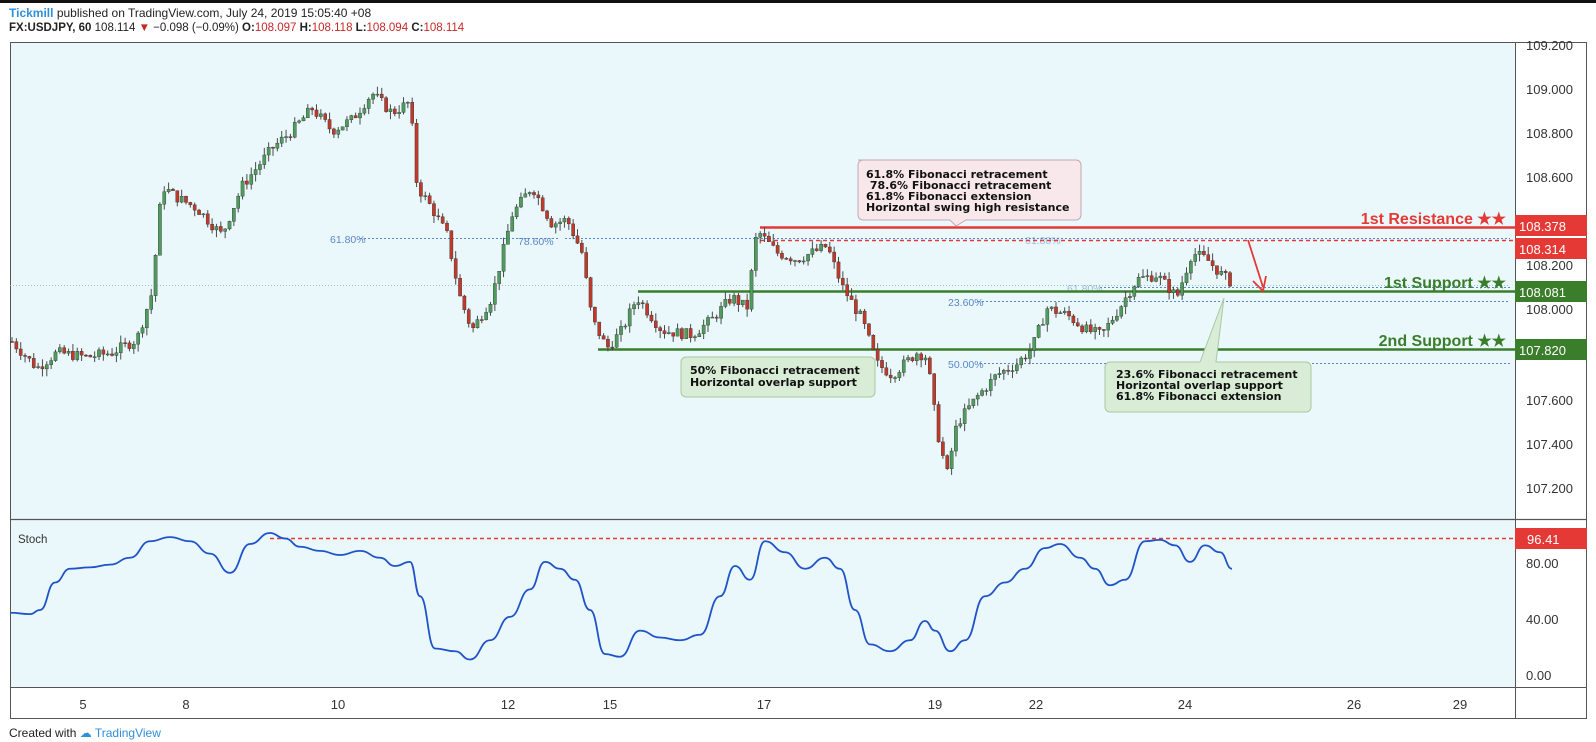 The width and height of the screenshot is (1596, 742). Describe the element at coordinates (85, 733) in the screenshot. I see `tradingview-logo-icon: ☁` at that location.